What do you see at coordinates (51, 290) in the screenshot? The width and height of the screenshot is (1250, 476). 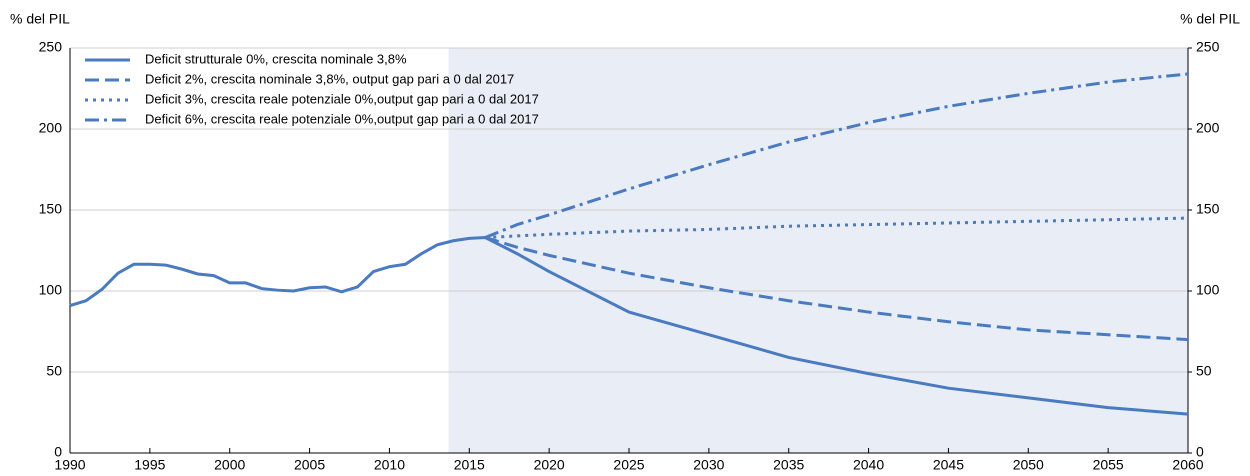 I see `y-tick-label: 100` at bounding box center [51, 290].